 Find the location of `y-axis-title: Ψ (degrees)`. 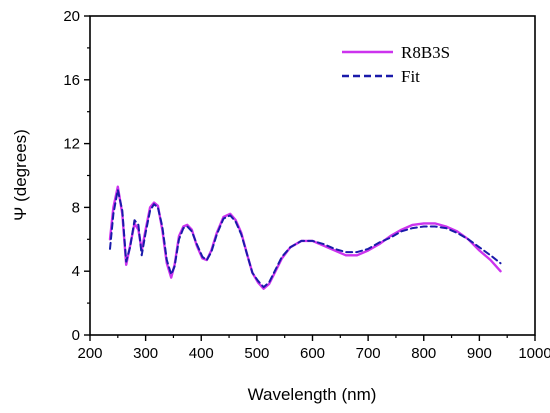

y-axis-title: Ψ (degrees) is located at coordinates (20, 175).